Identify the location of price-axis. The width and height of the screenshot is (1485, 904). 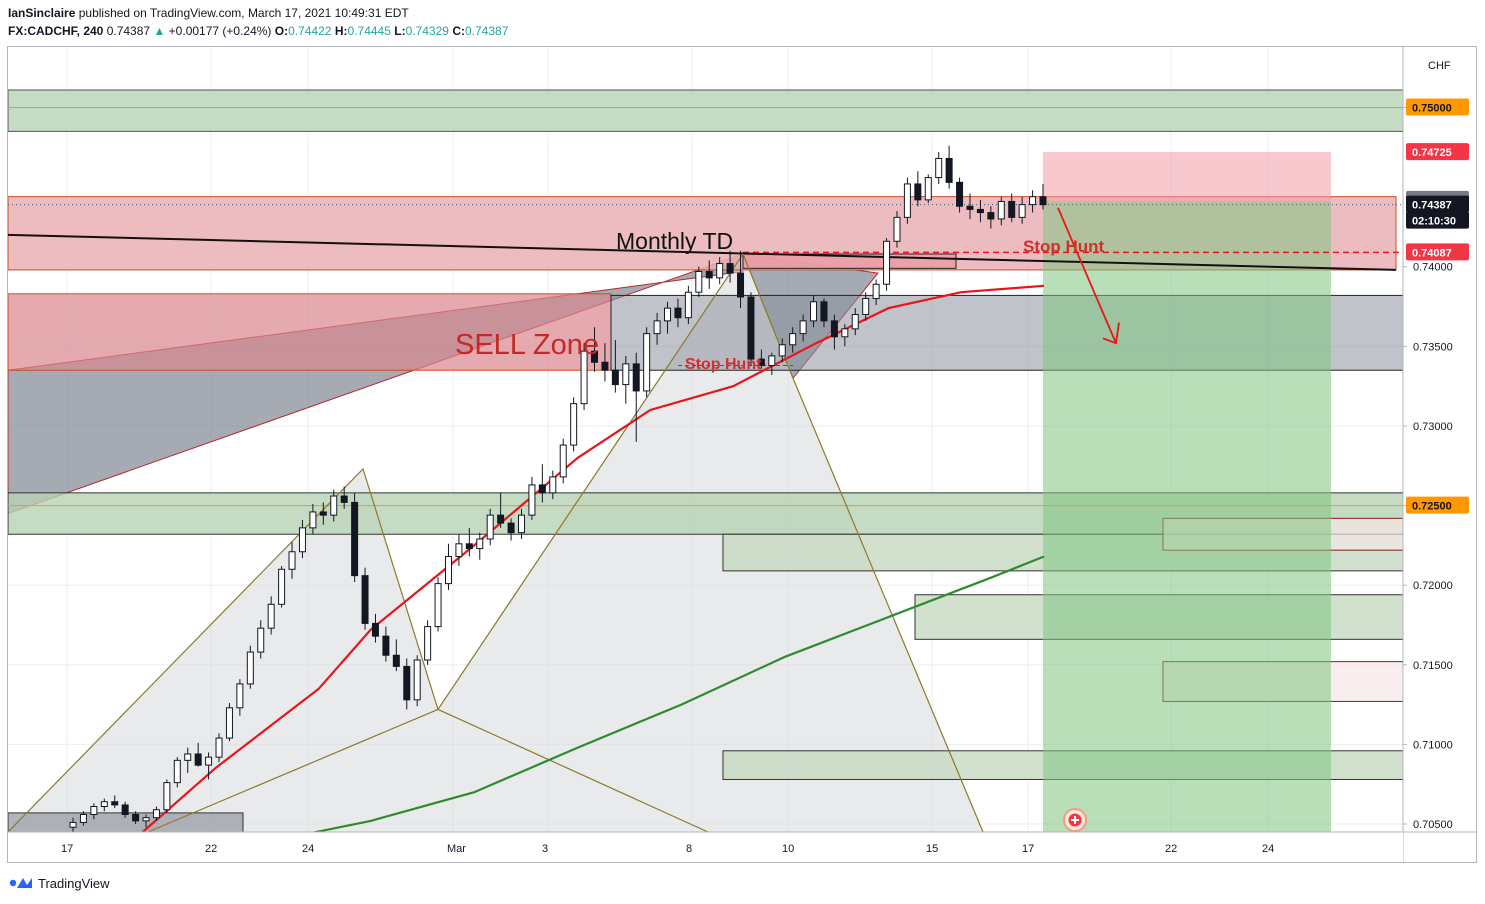
(1439, 454).